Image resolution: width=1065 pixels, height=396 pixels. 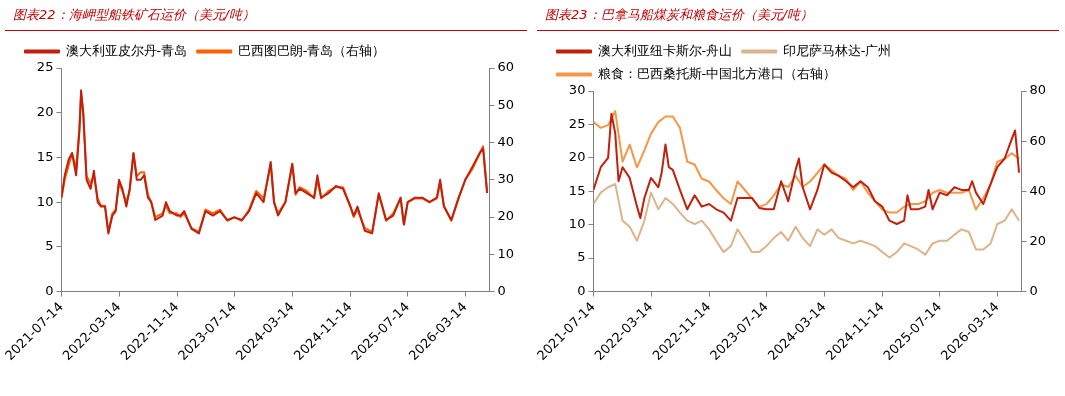 What do you see at coordinates (266, 15) in the screenshot?
I see `chart-title: 图表22：海岬型船铁矿石运价（美元/吨）` at bounding box center [266, 15].